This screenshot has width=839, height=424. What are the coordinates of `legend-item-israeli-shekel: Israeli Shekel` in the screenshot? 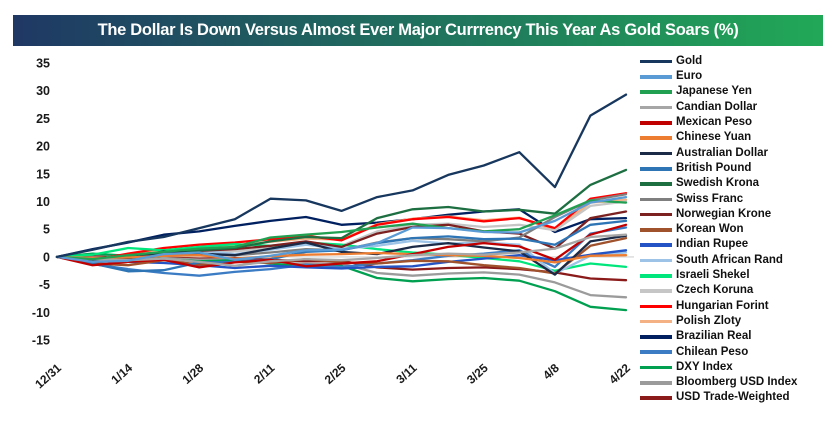 It's located at (739, 275).